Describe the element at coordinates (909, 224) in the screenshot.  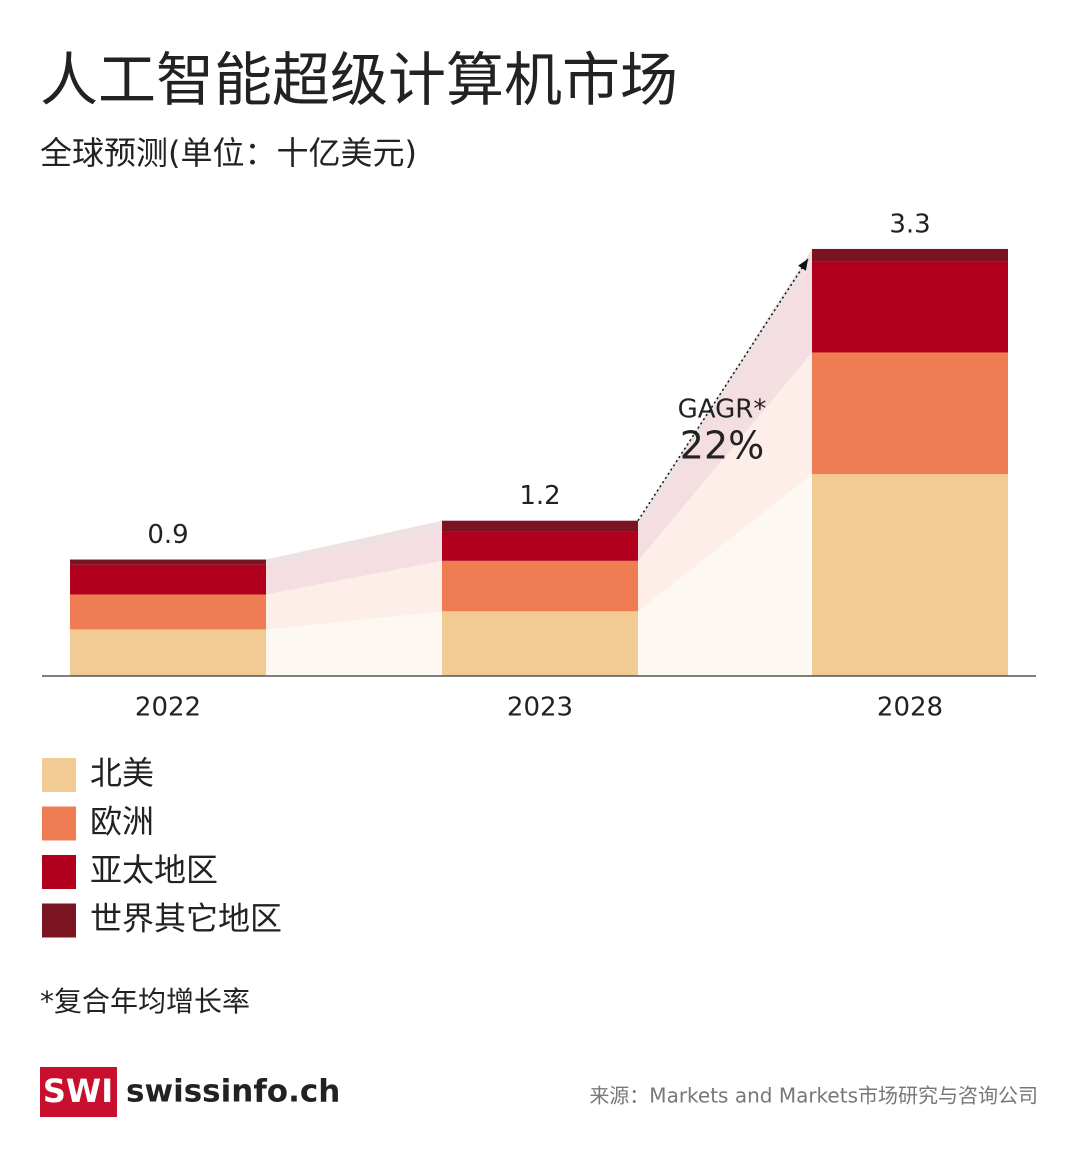
I see `total-label: 3.3` at that location.